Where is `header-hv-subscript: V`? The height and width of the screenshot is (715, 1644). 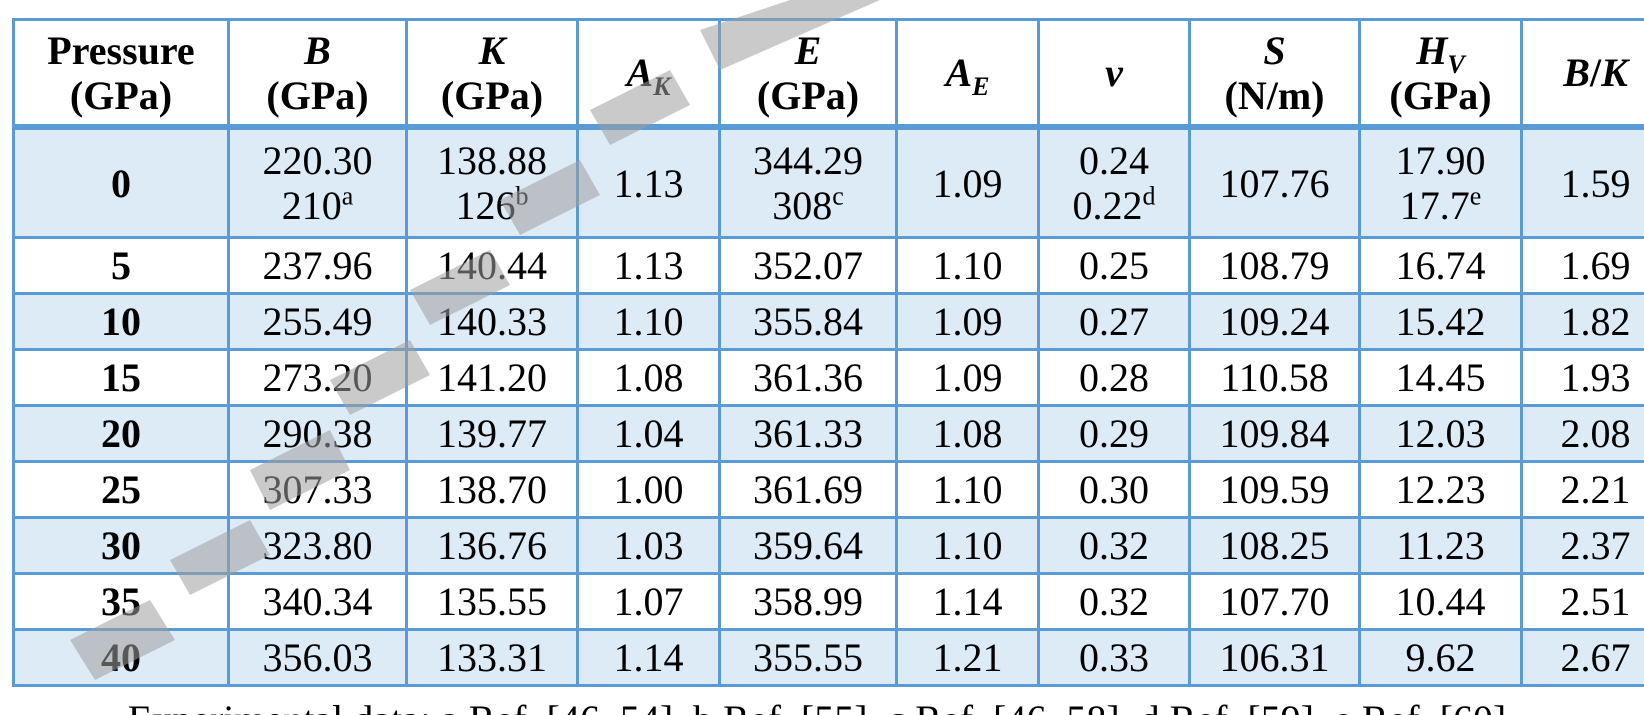
header-hv-subscript: V is located at coordinates (1456, 64).